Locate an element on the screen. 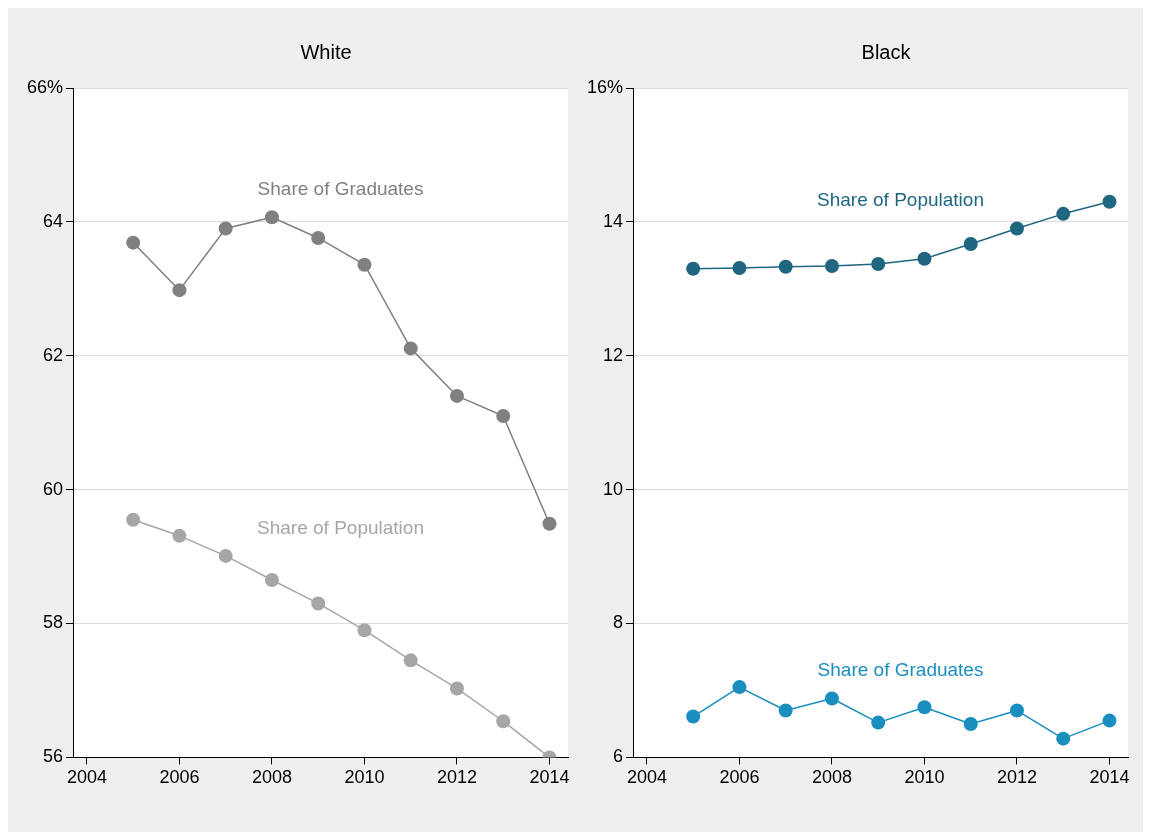  y-tick-label: 56 is located at coordinates (53, 756).